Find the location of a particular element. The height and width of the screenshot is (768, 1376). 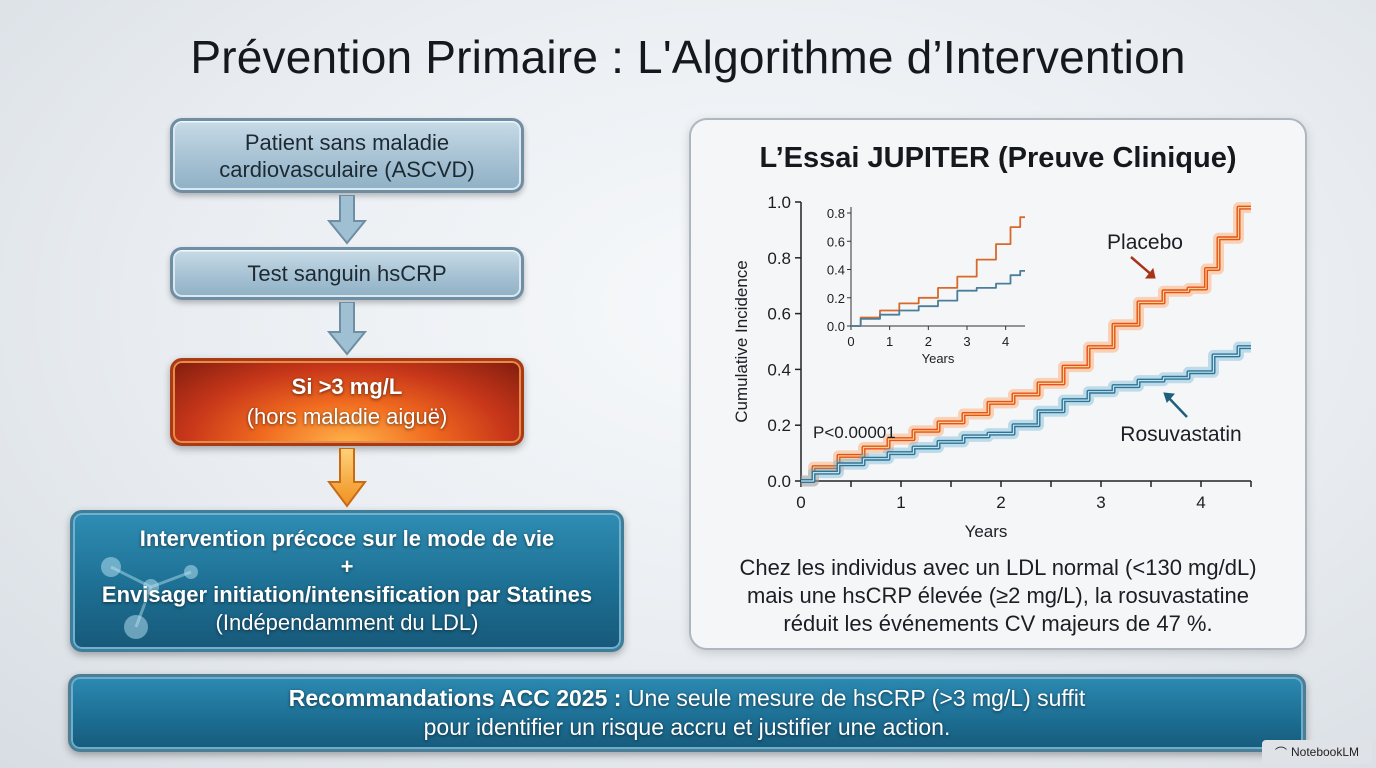

x-tick-label: 2 is located at coordinates (1000, 502).